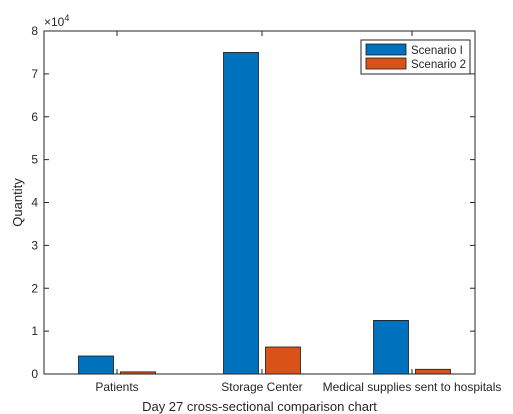 The width and height of the screenshot is (513, 414). What do you see at coordinates (34, 160) in the screenshot?
I see `y-tick-label: 5` at bounding box center [34, 160].